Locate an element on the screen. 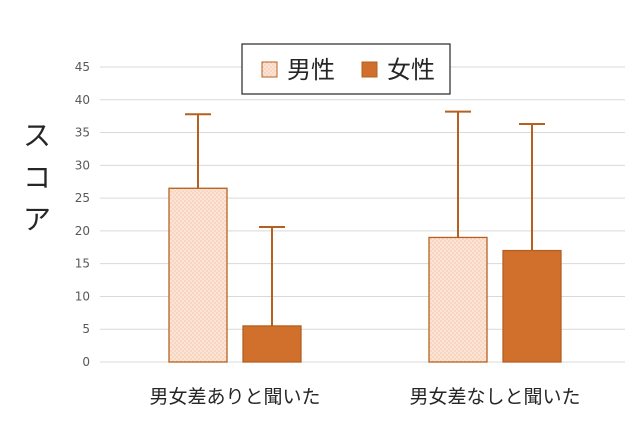 The width and height of the screenshot is (640, 424). y-tick-label: 0 is located at coordinates (86, 362).